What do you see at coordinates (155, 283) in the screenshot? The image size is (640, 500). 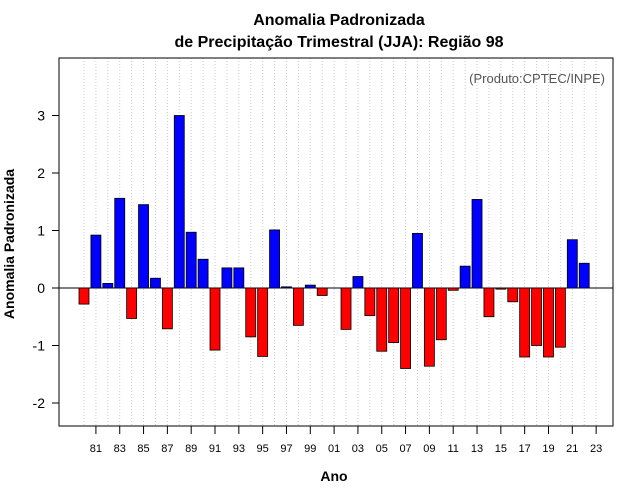 I see `bar-1986` at bounding box center [155, 283].